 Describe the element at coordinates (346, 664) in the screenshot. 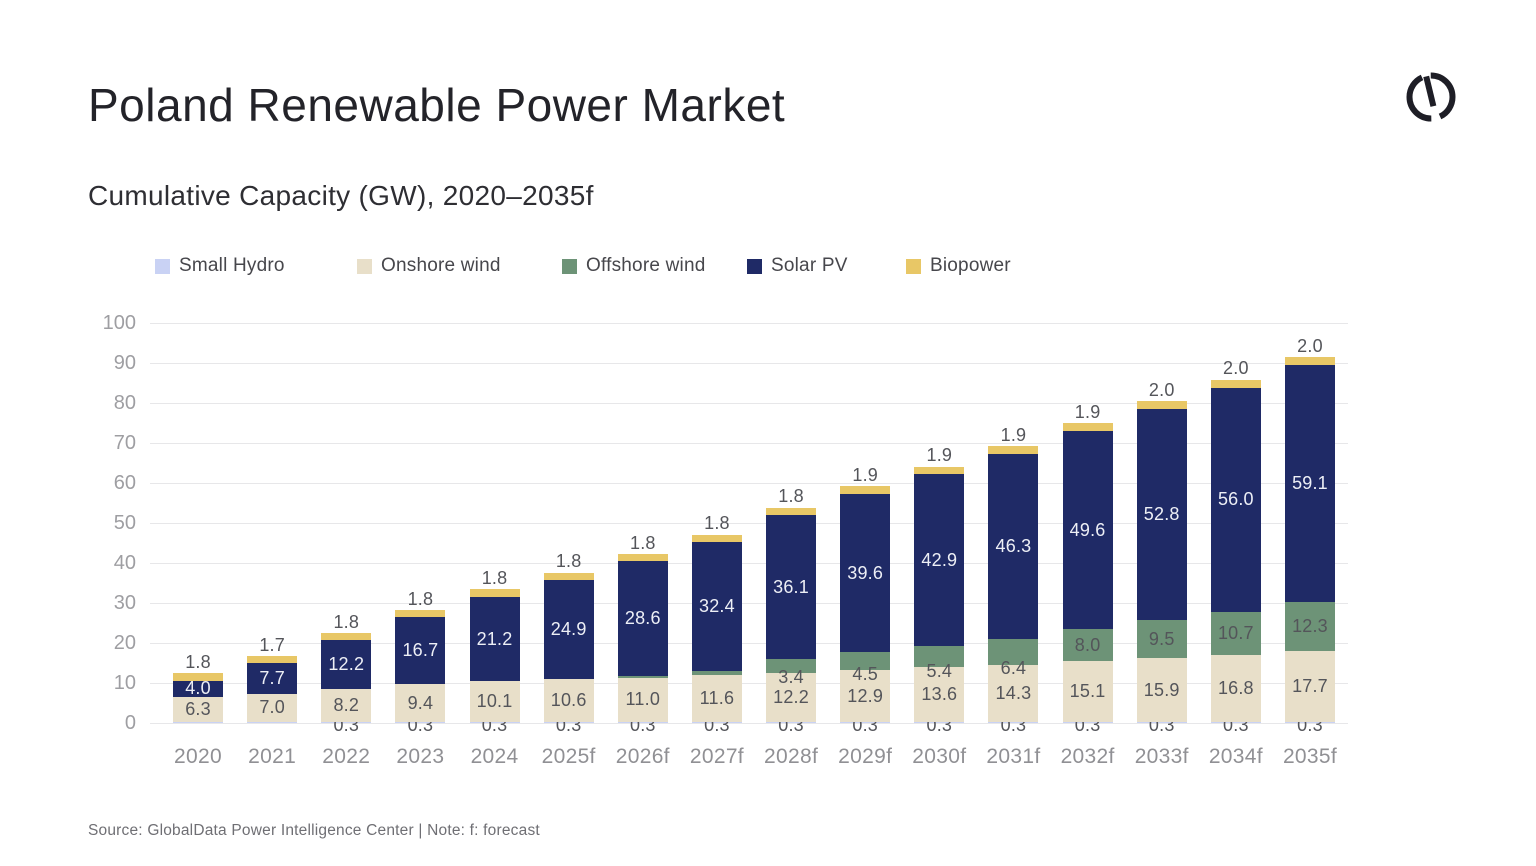

I see `data-label-solar-pv: 12.2` at that location.